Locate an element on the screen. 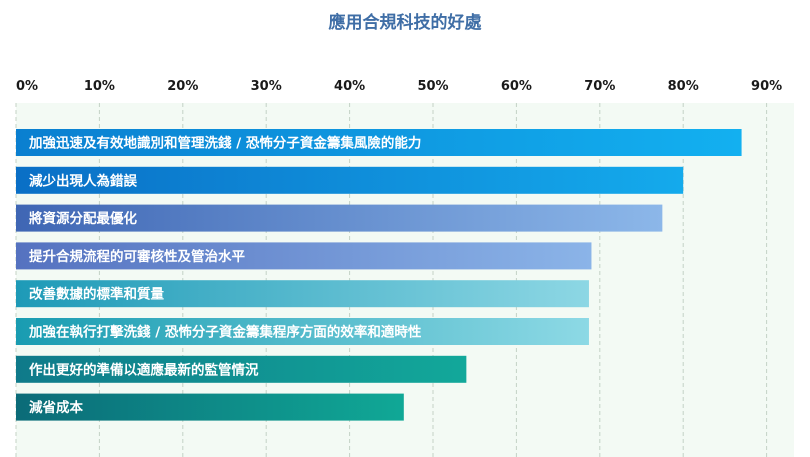 This screenshot has height=457, width=810. bar-label-4: 提升合規流程的可審核性及管治水平 is located at coordinates (137, 256).